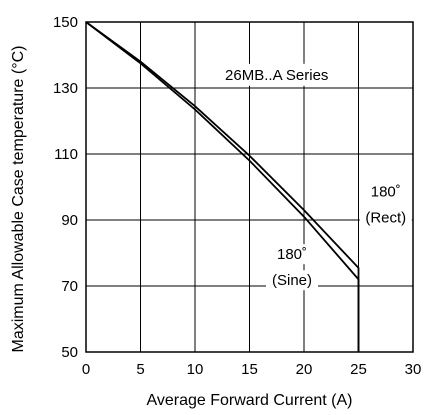 The image size is (425, 415). I want to click on x-tick-label: 15, so click(249, 369).